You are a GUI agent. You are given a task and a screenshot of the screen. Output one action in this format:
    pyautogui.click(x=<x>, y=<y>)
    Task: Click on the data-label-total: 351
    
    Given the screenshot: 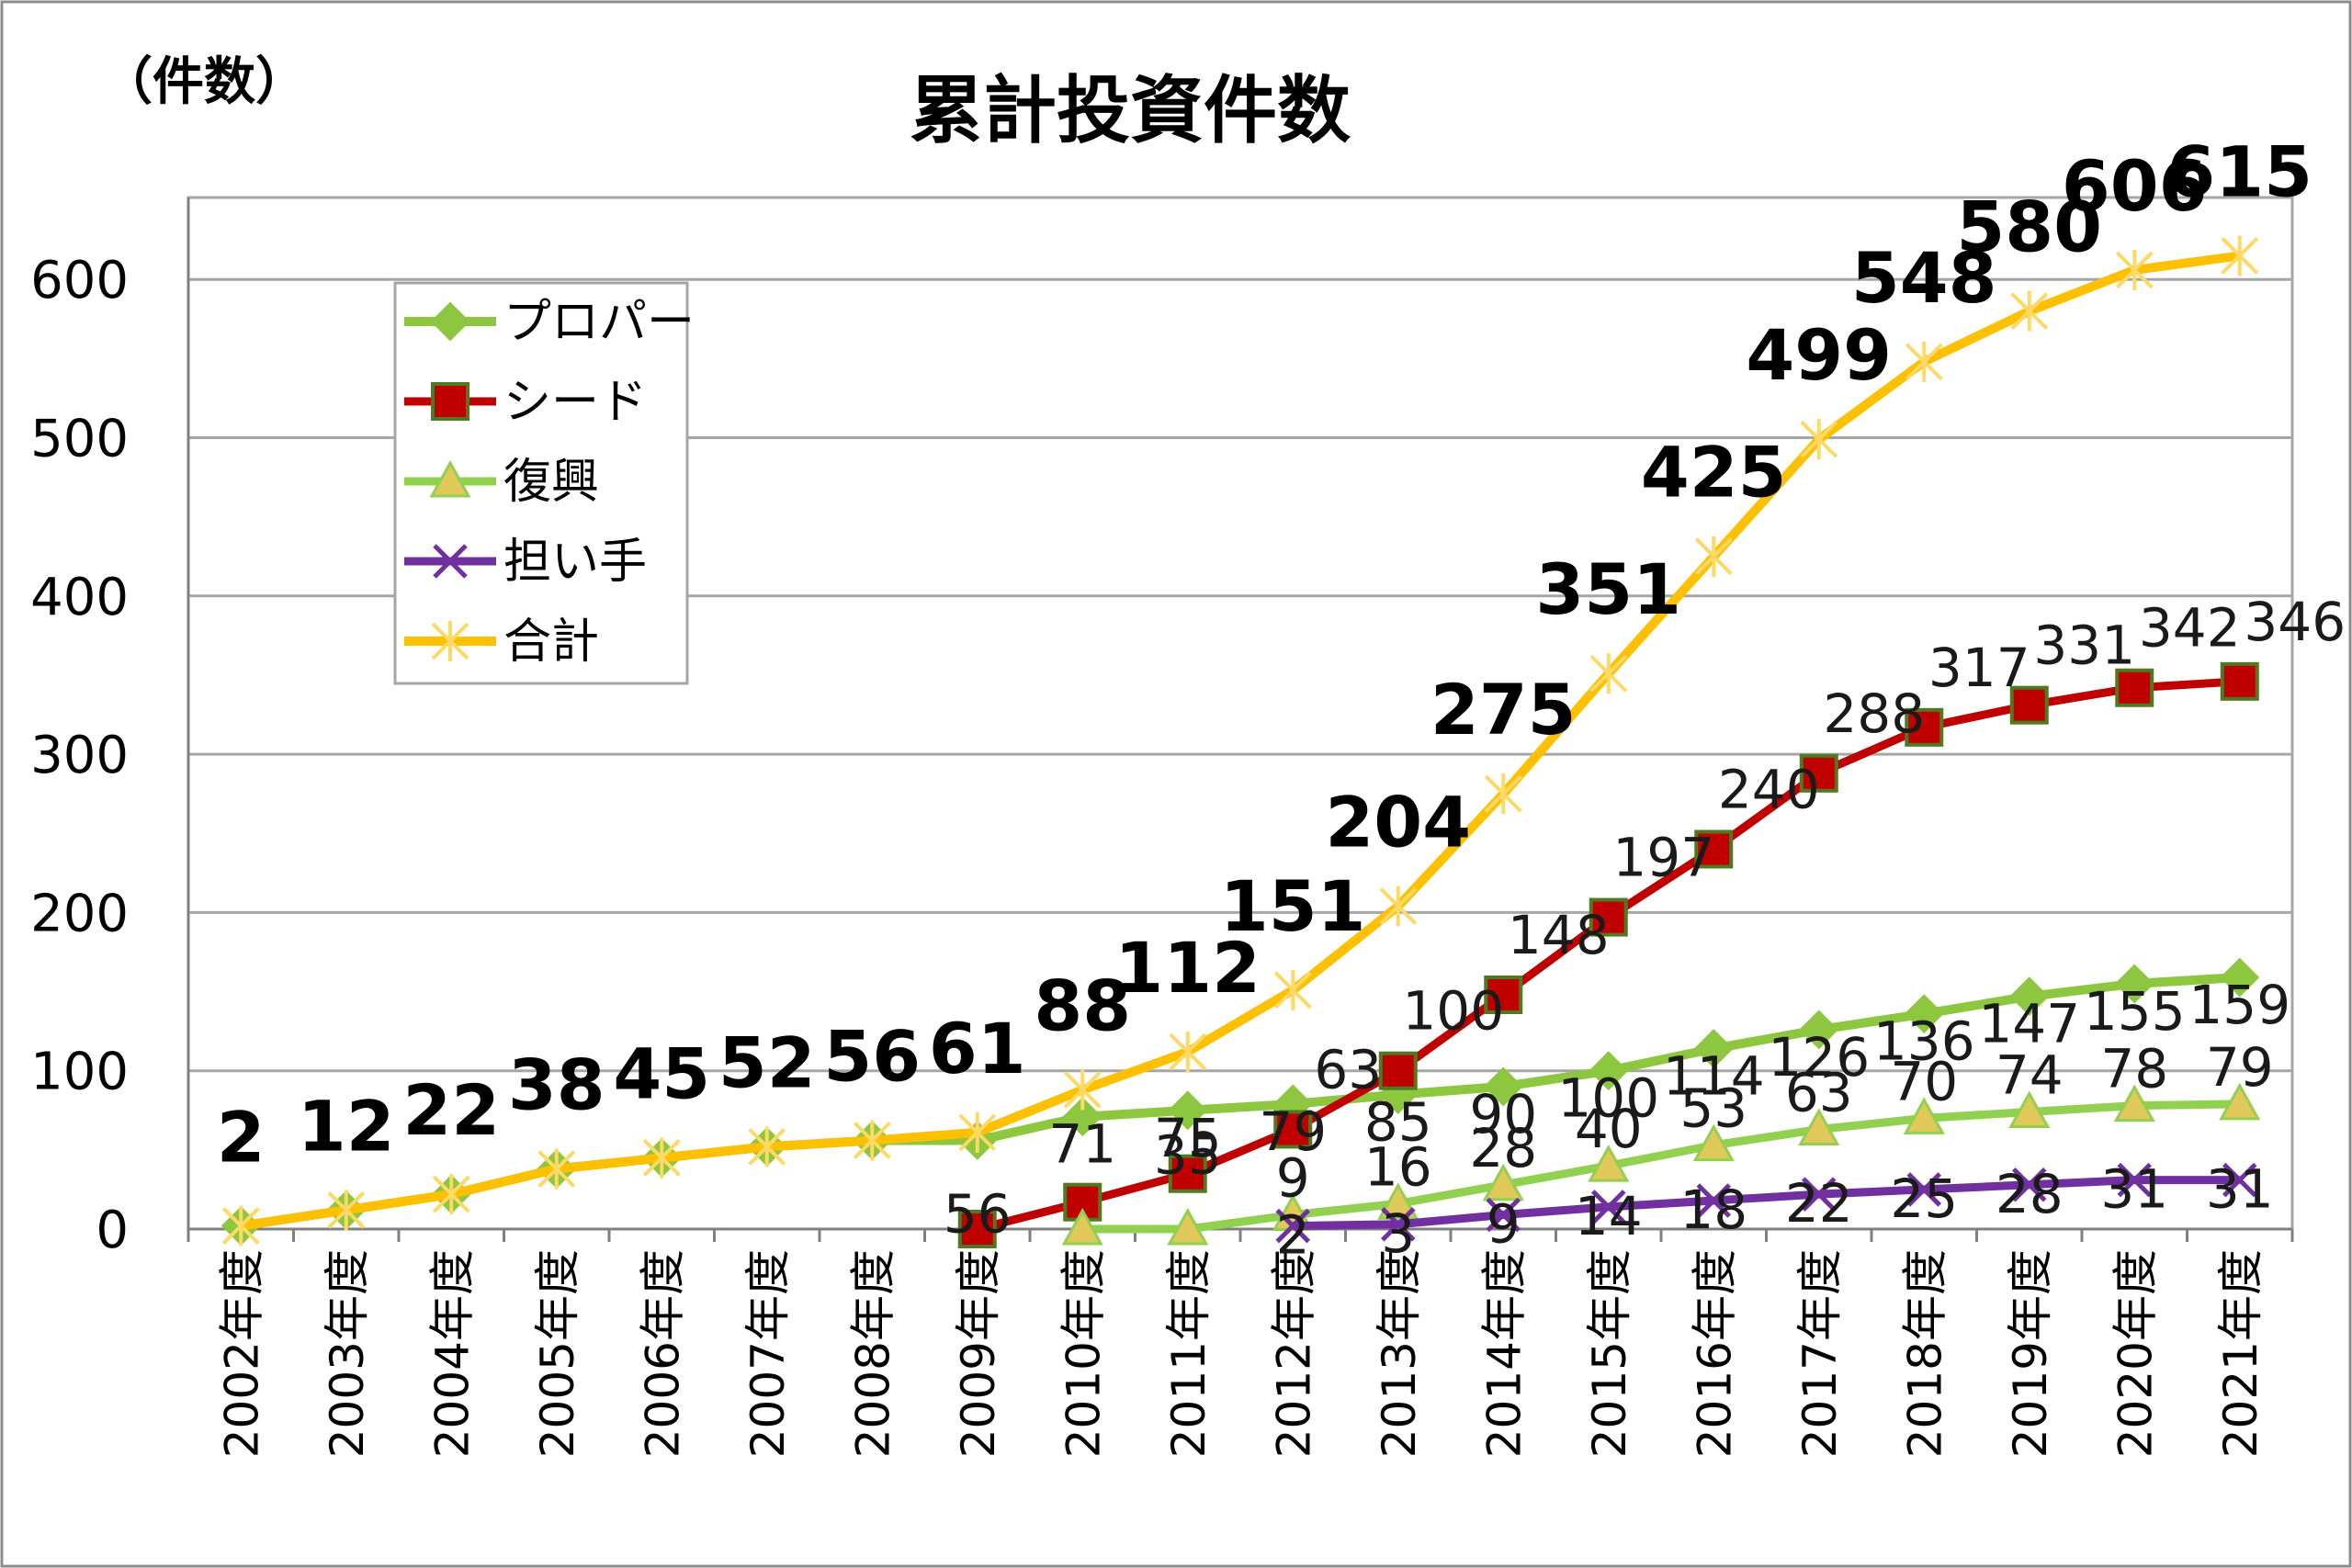 What is the action you would take?
    pyautogui.click(x=1608, y=589)
    